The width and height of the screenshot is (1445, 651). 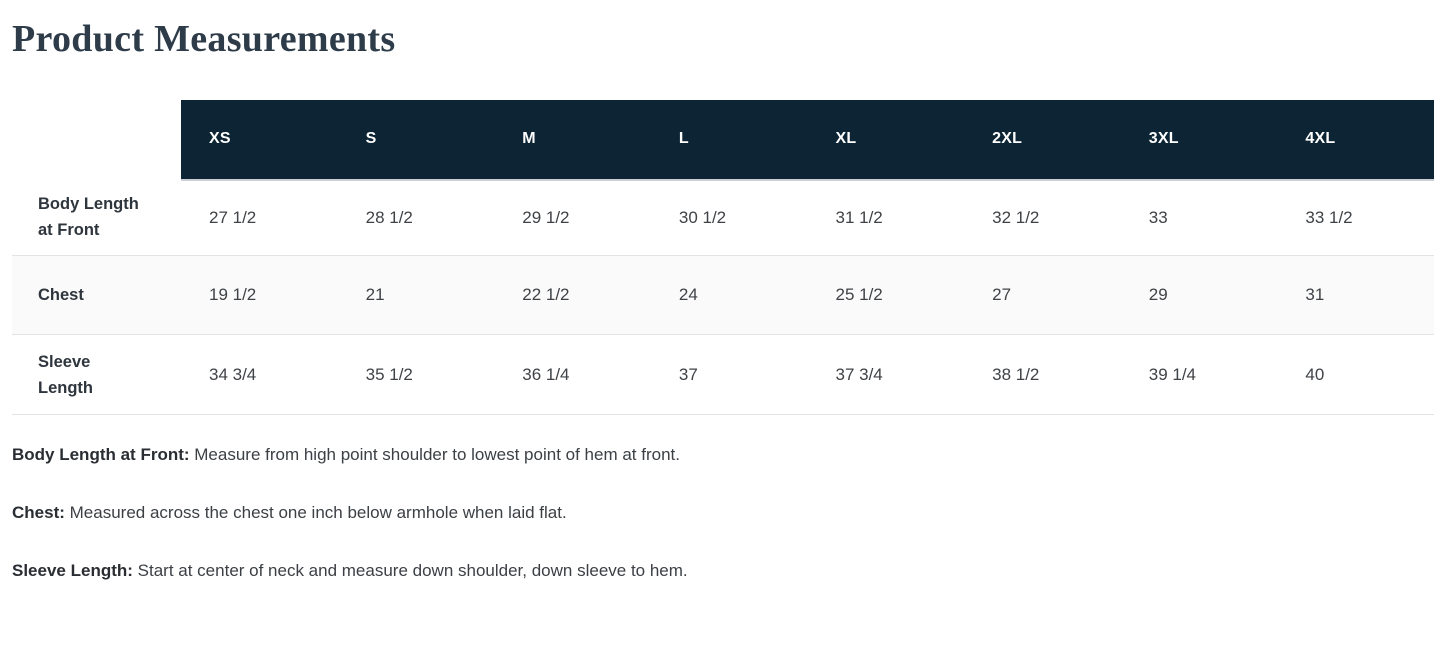 What do you see at coordinates (688, 294) in the screenshot?
I see `measurement-cell: 24` at bounding box center [688, 294].